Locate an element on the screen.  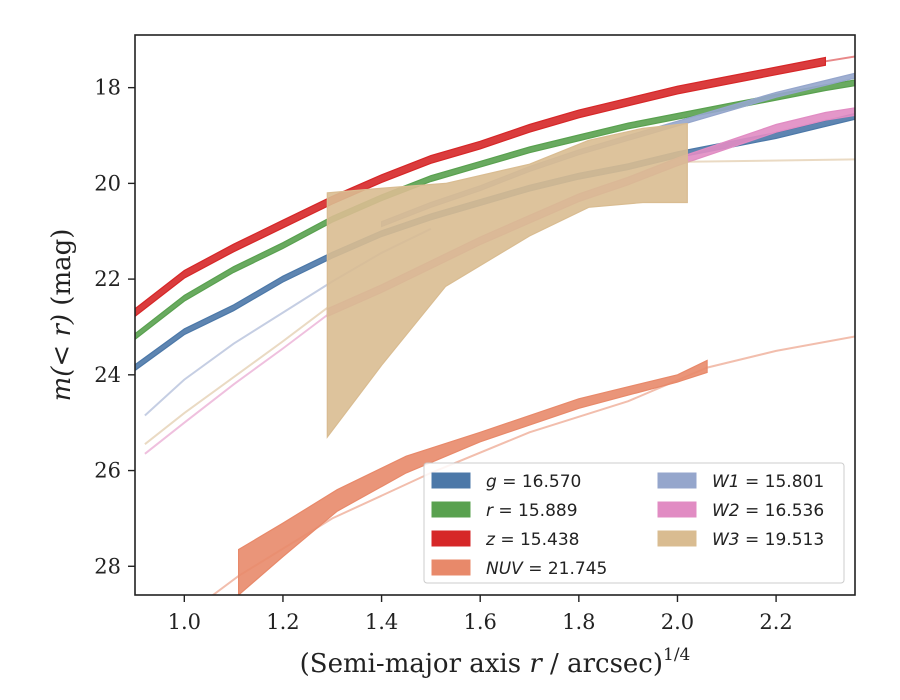
legend-swatch-z is located at coordinates (451, 538).